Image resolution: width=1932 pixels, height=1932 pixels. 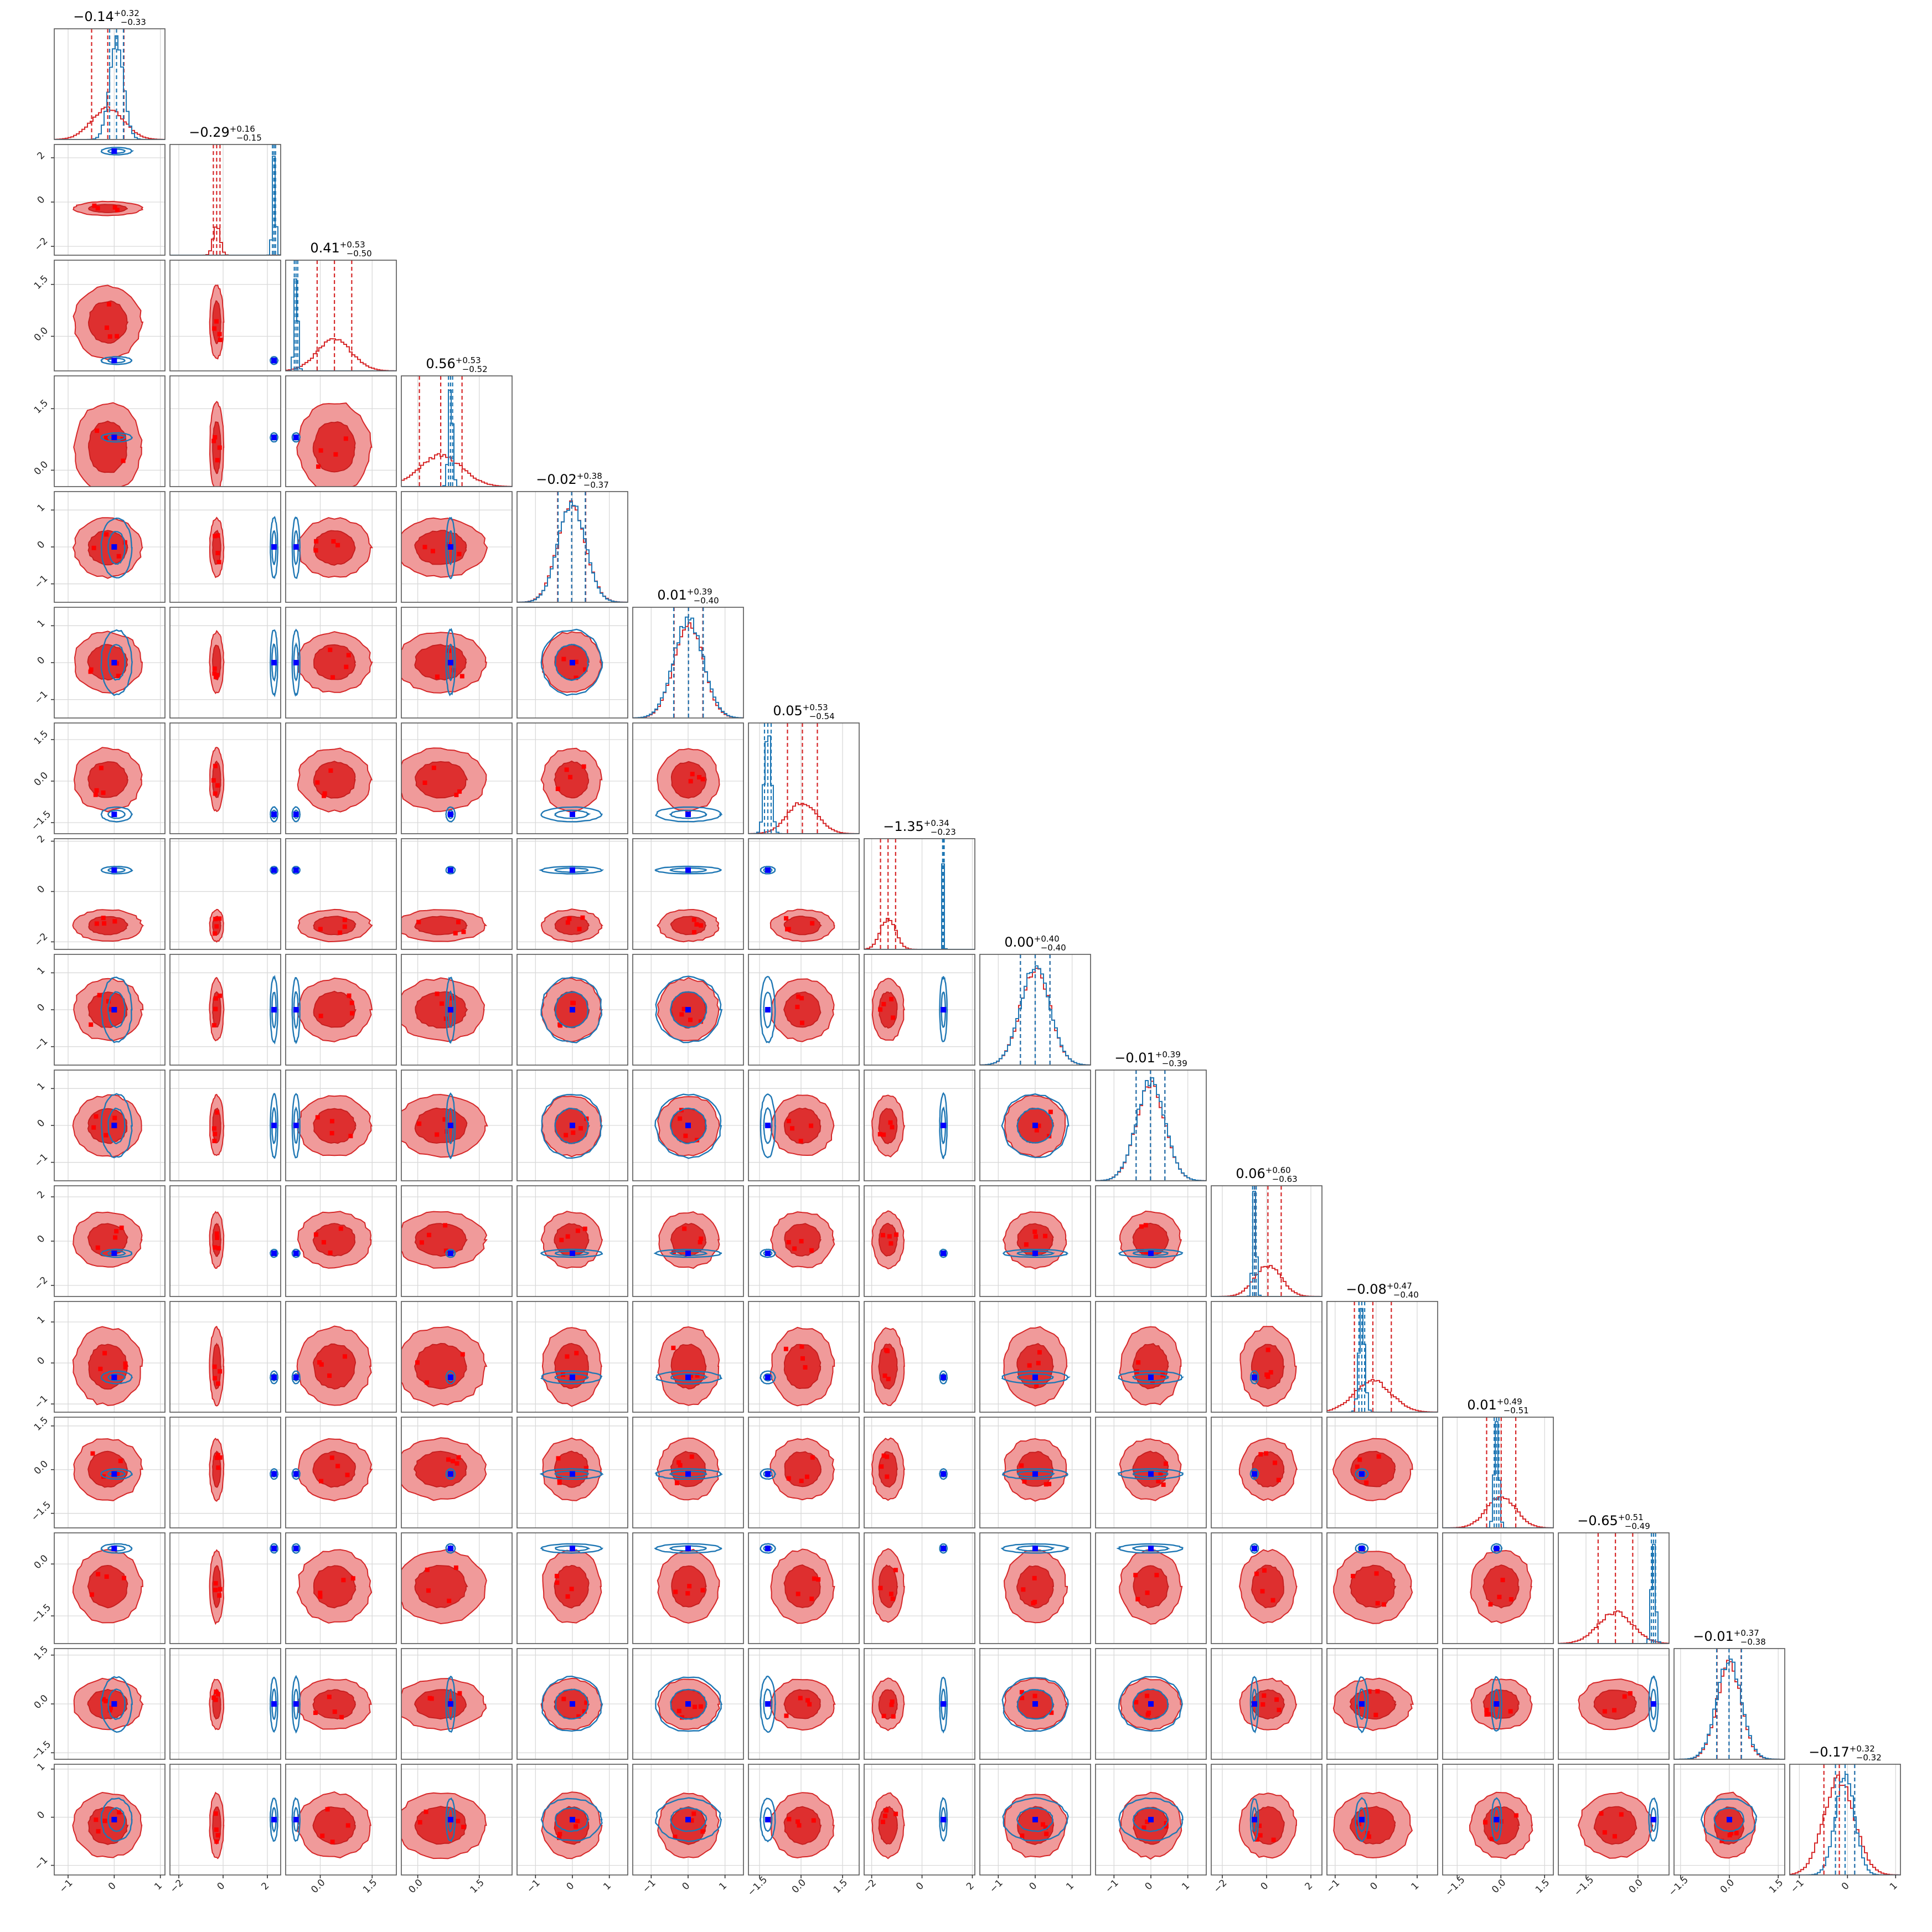 I want to click on title-minus: −0.32, so click(x=1869, y=1758).